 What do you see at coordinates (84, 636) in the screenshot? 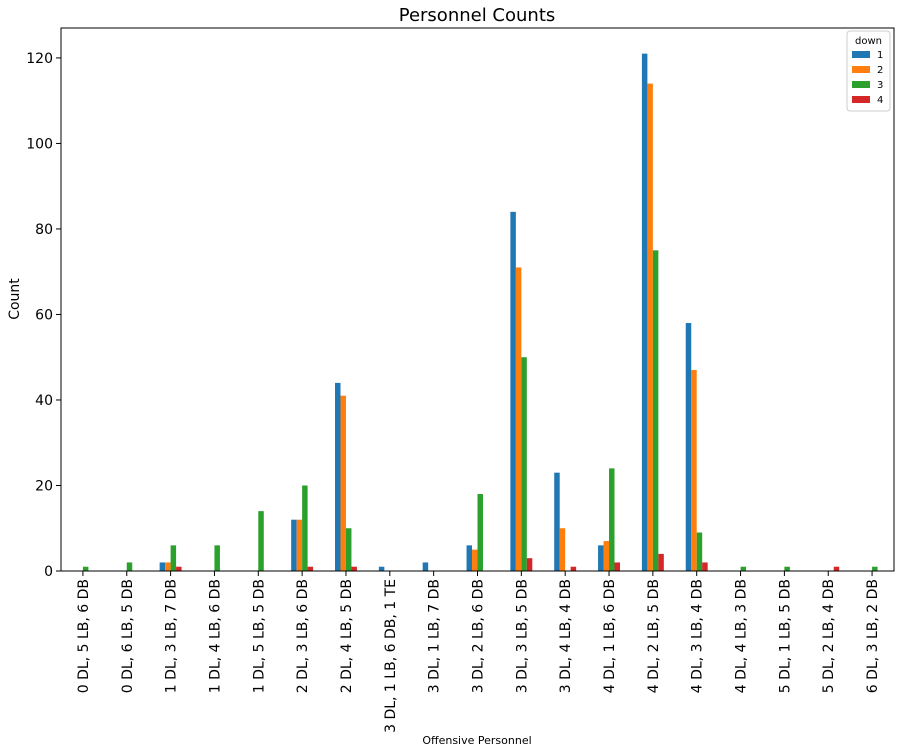
I see `x-tick-label: 0 DL, 5 LB, 6 DB` at bounding box center [84, 636].